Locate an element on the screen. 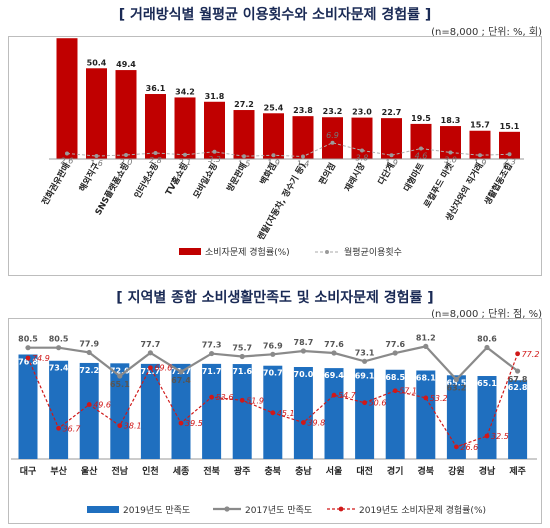  category-label: 울산 is located at coordinates (89, 471).